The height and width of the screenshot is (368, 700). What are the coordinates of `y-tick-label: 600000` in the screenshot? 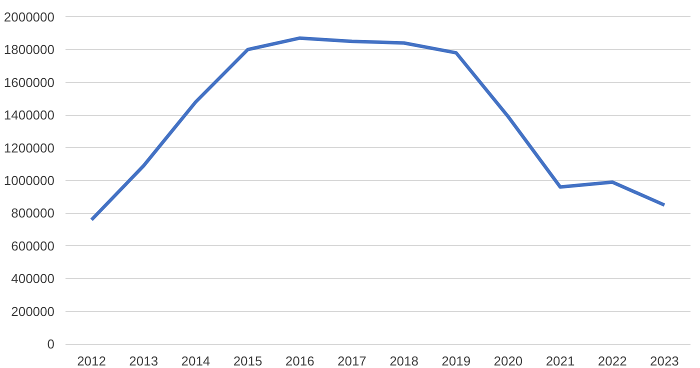 It's located at (33, 246).